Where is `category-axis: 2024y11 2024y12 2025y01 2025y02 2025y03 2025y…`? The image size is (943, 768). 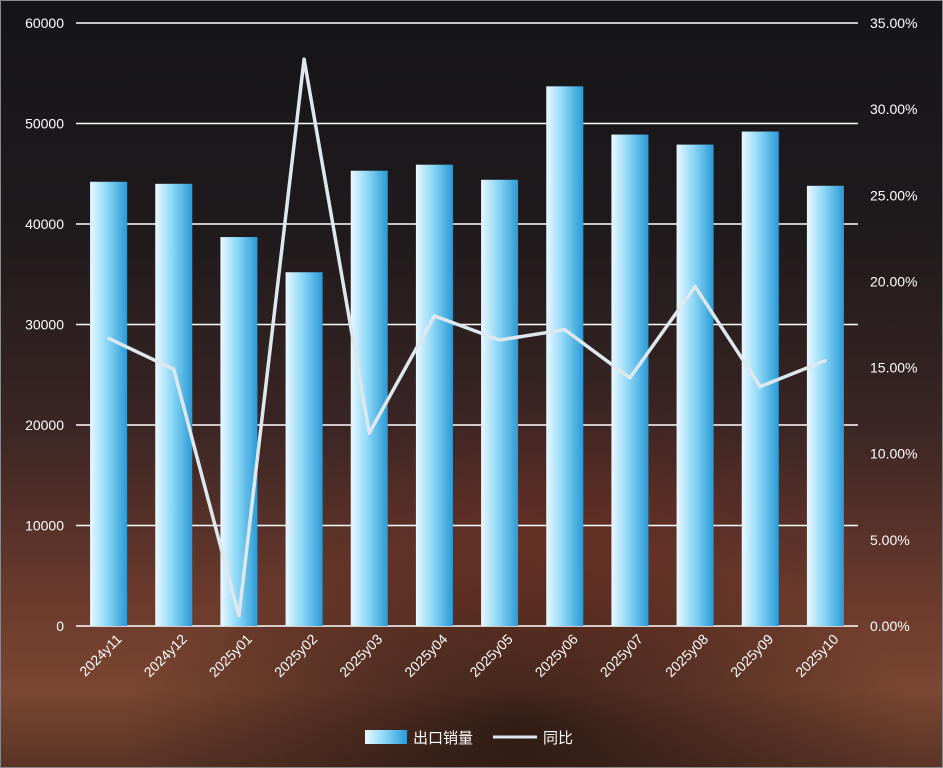
category-axis: 2024y11 2024y12 2025y01 2025y02 2025y03 2025y… is located at coordinates (459, 655).